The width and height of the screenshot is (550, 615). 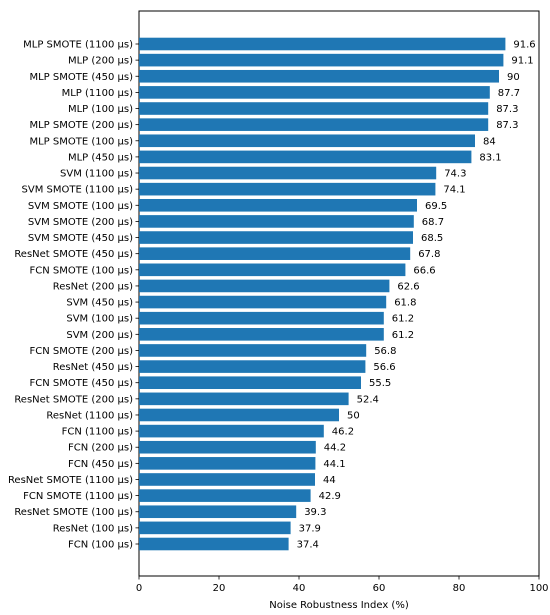 I want to click on value-label: 55.5, so click(x=380, y=383).